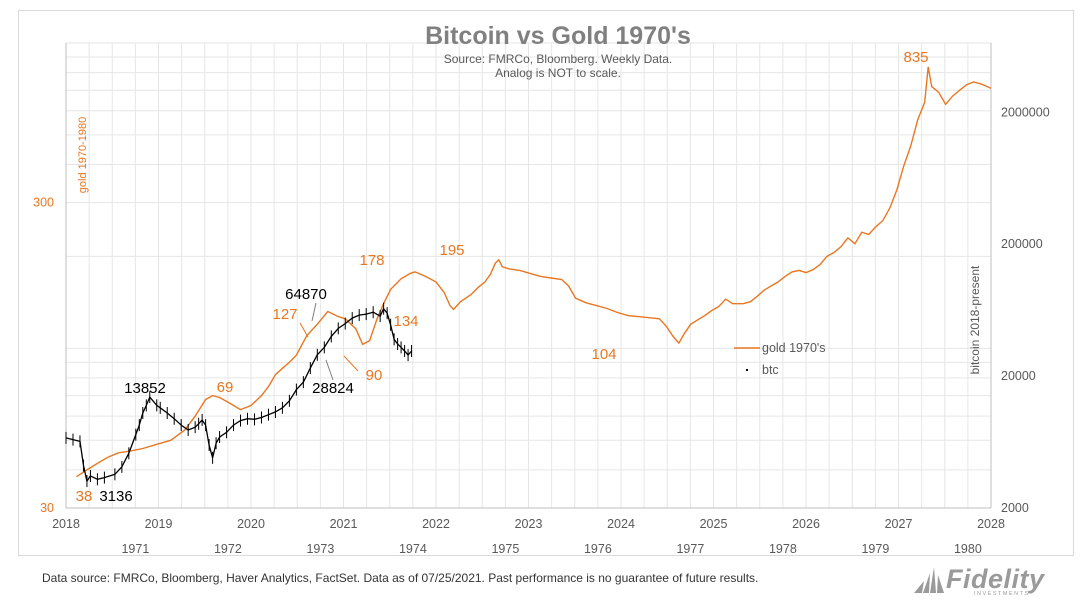  Describe the element at coordinates (929, 580) in the screenshot. I see `fidelity-pyramid-icon` at that location.